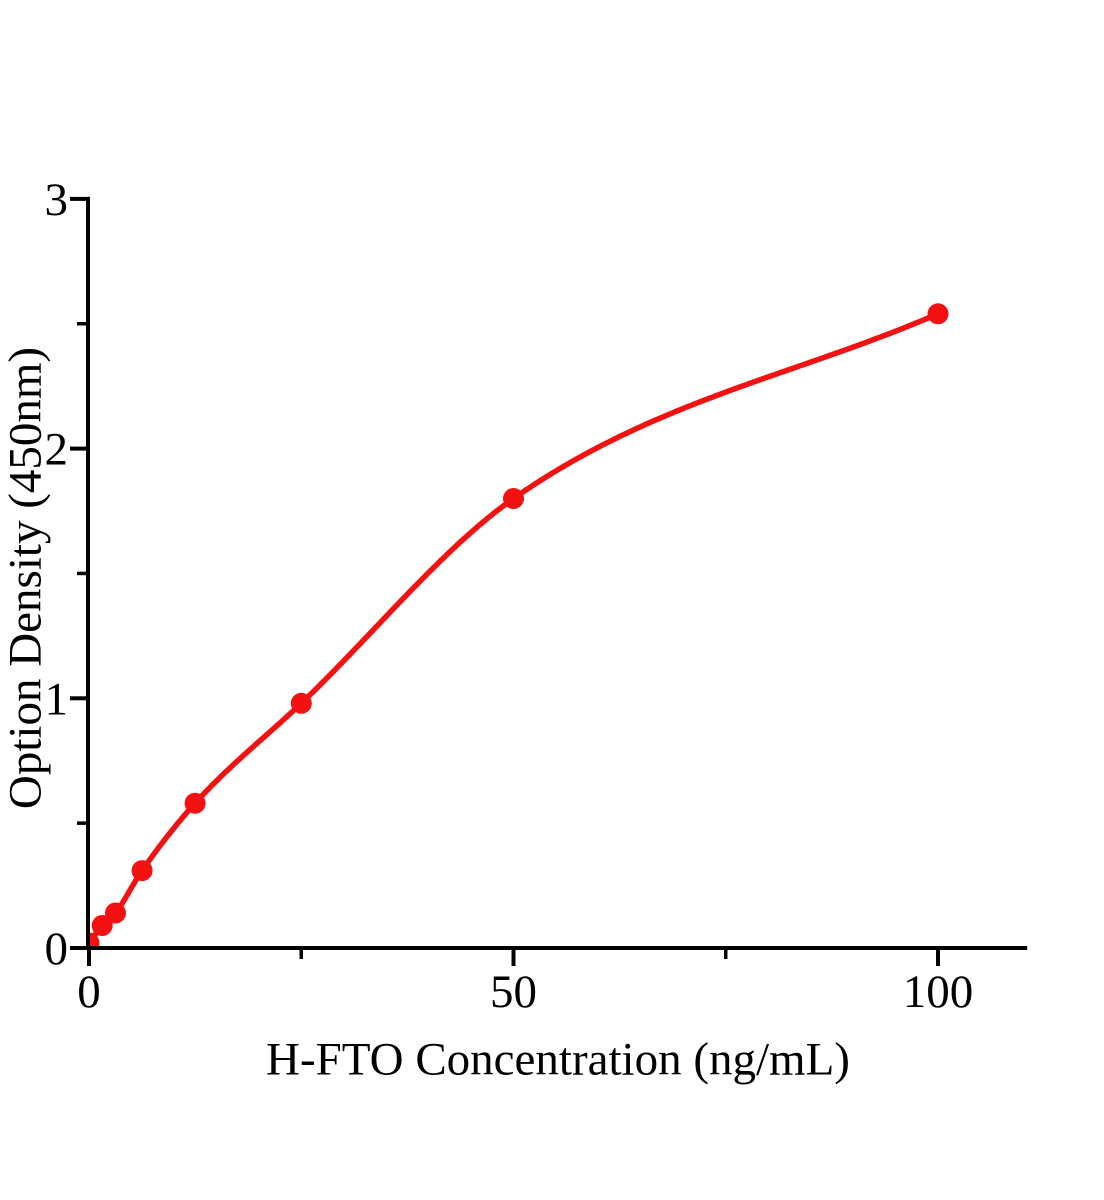 This screenshot has height=1200, width=1104. What do you see at coordinates (57, 949) in the screenshot?
I see `y-tick-label: 0` at bounding box center [57, 949].